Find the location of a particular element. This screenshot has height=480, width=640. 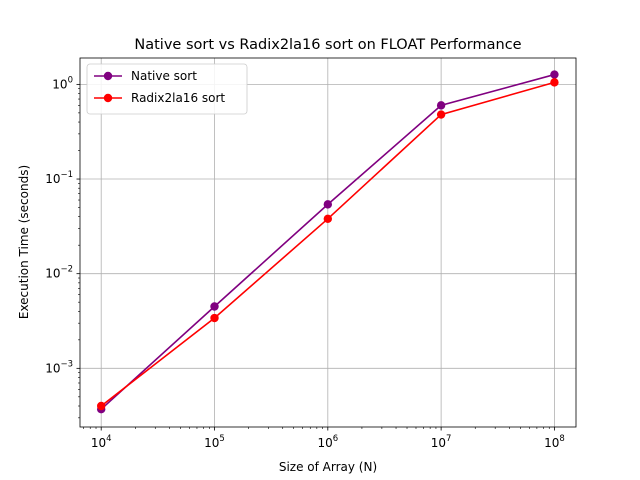

legend-item: Native sort is located at coordinates (145, 76).